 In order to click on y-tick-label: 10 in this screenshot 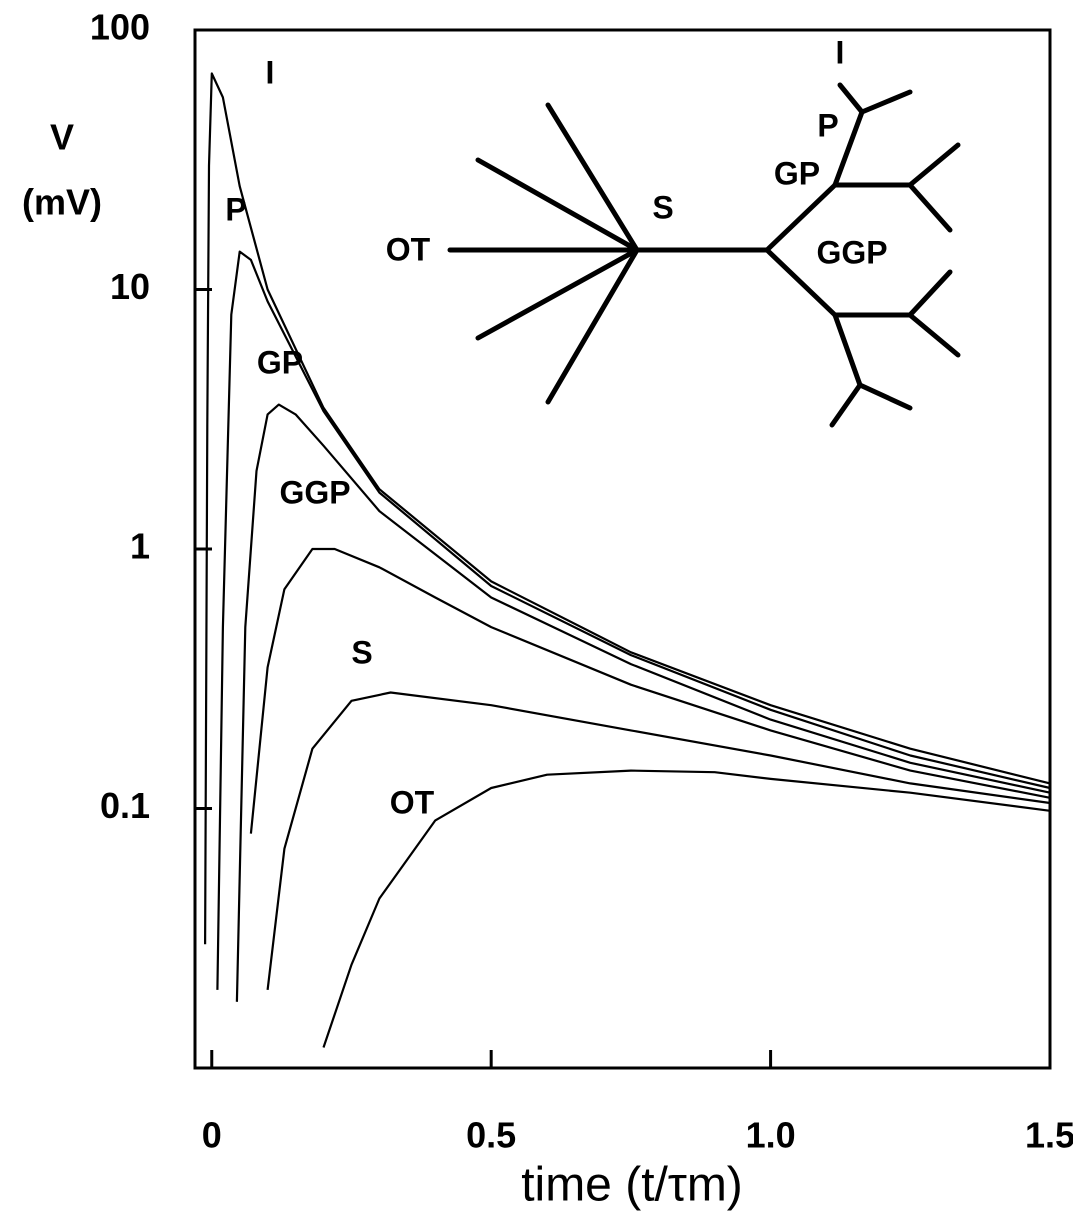, I will do `click(130, 286)`.